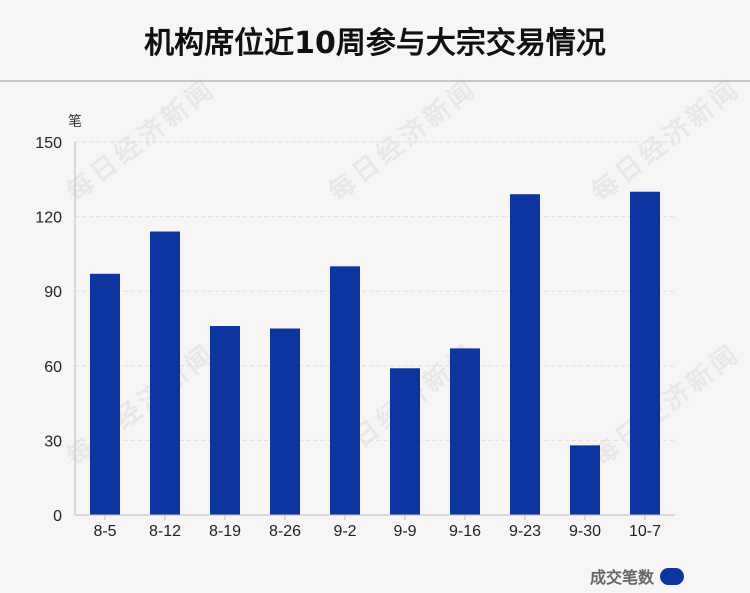  What do you see at coordinates (57, 516) in the screenshot?
I see `y-tick-label: 0` at bounding box center [57, 516].